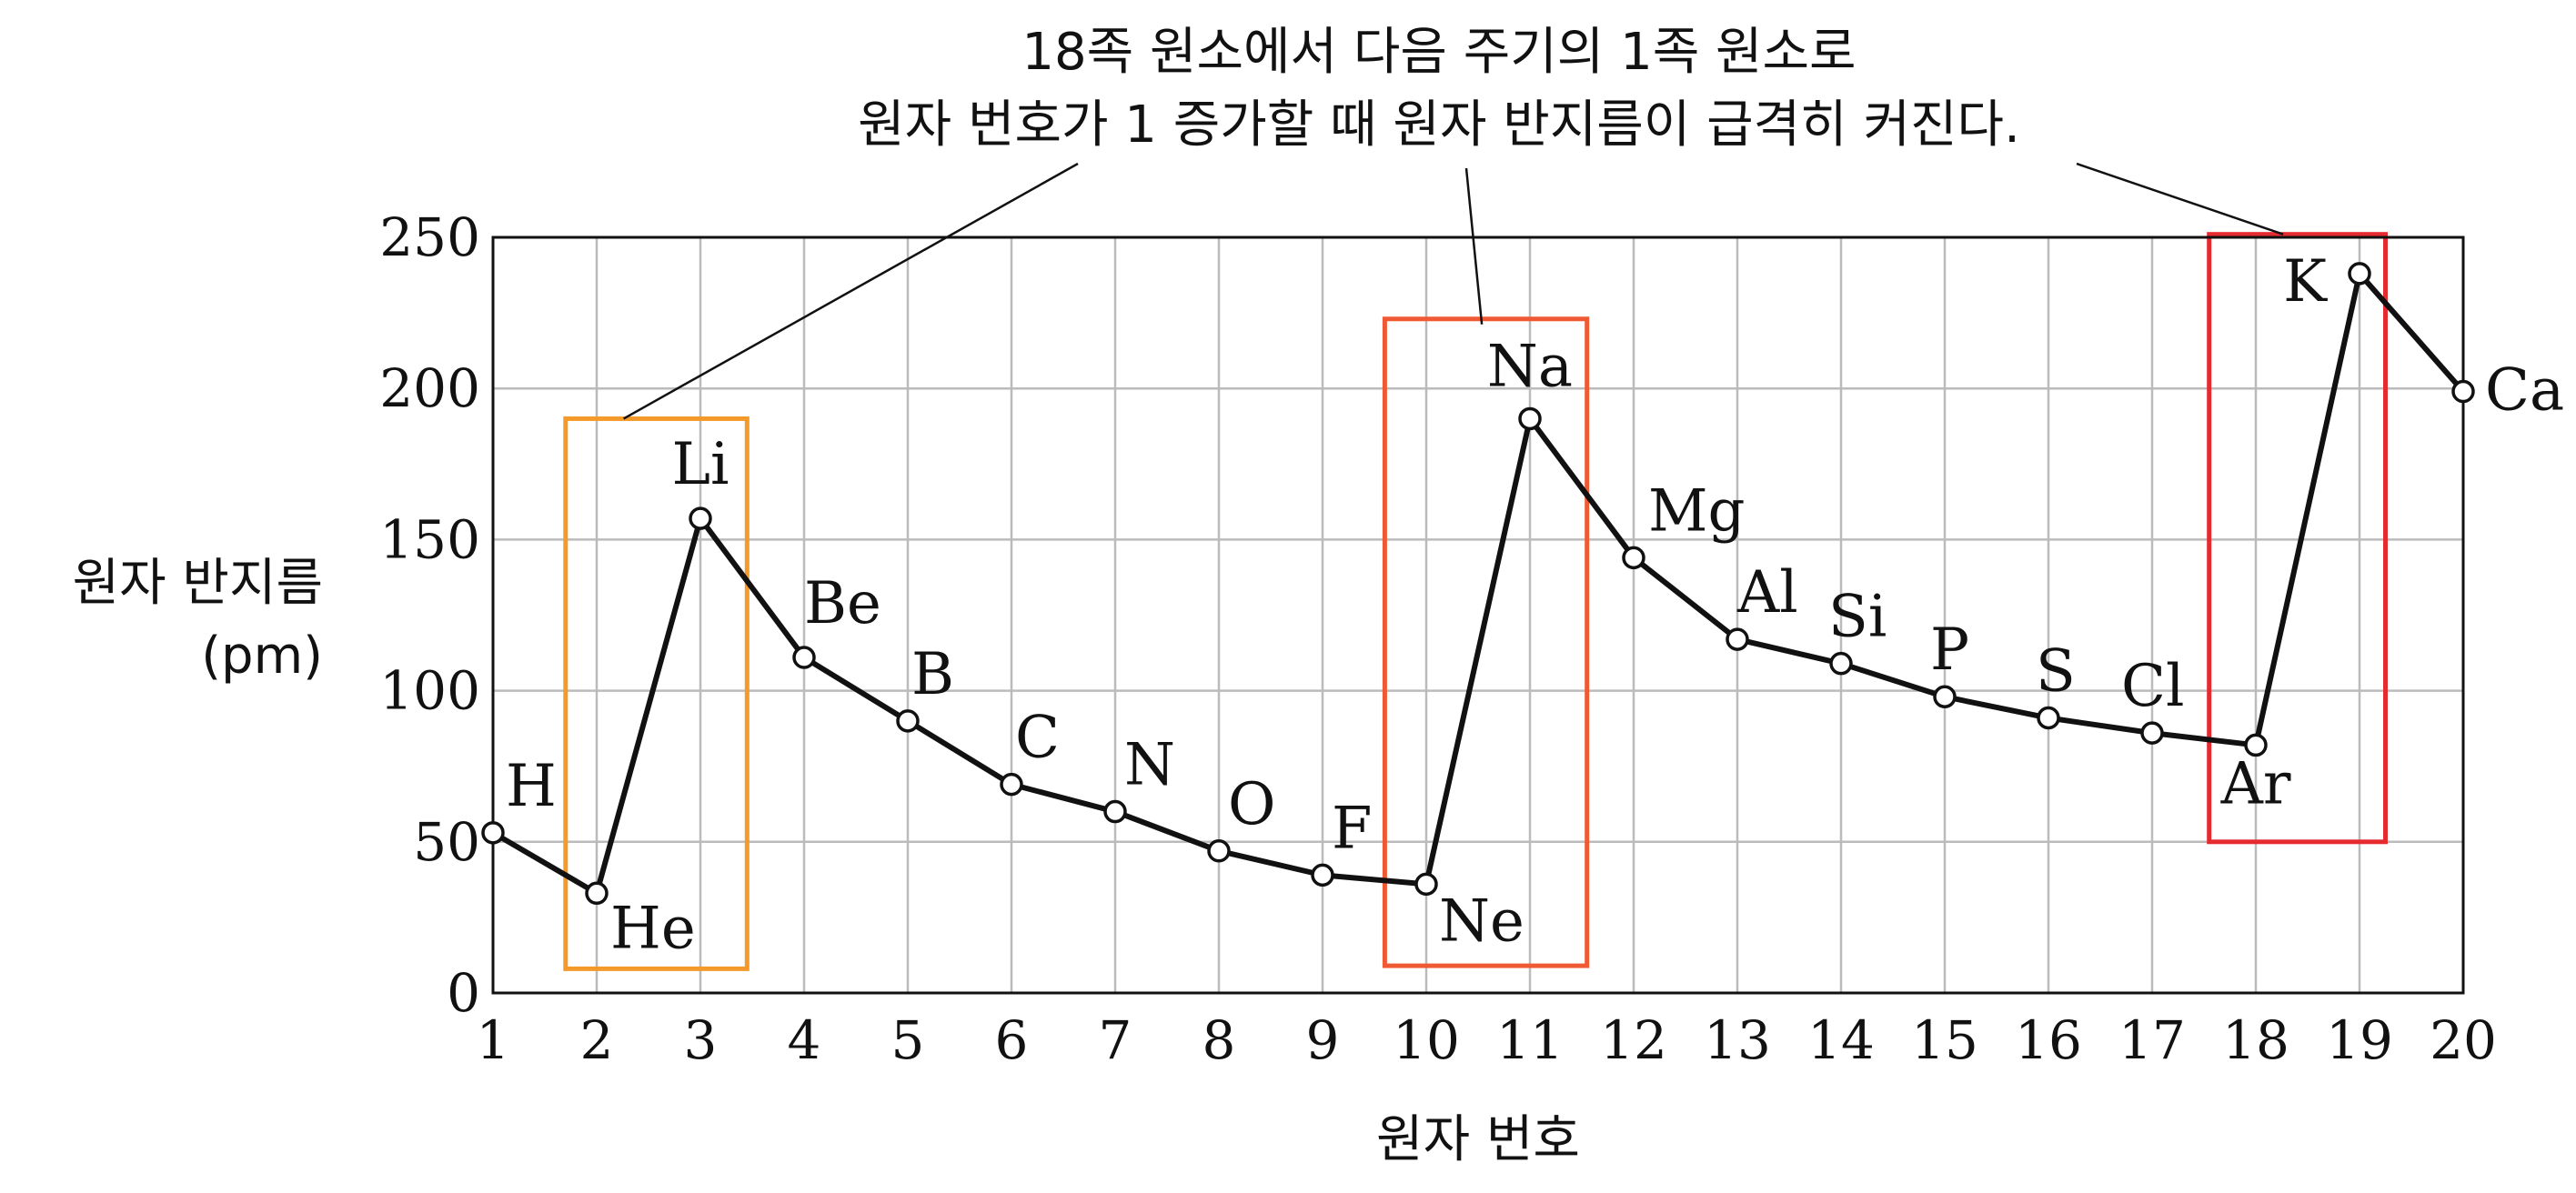 The image size is (2576, 1193). What do you see at coordinates (2524, 391) in the screenshot?
I see `element-label-Ca: Ca` at bounding box center [2524, 391].